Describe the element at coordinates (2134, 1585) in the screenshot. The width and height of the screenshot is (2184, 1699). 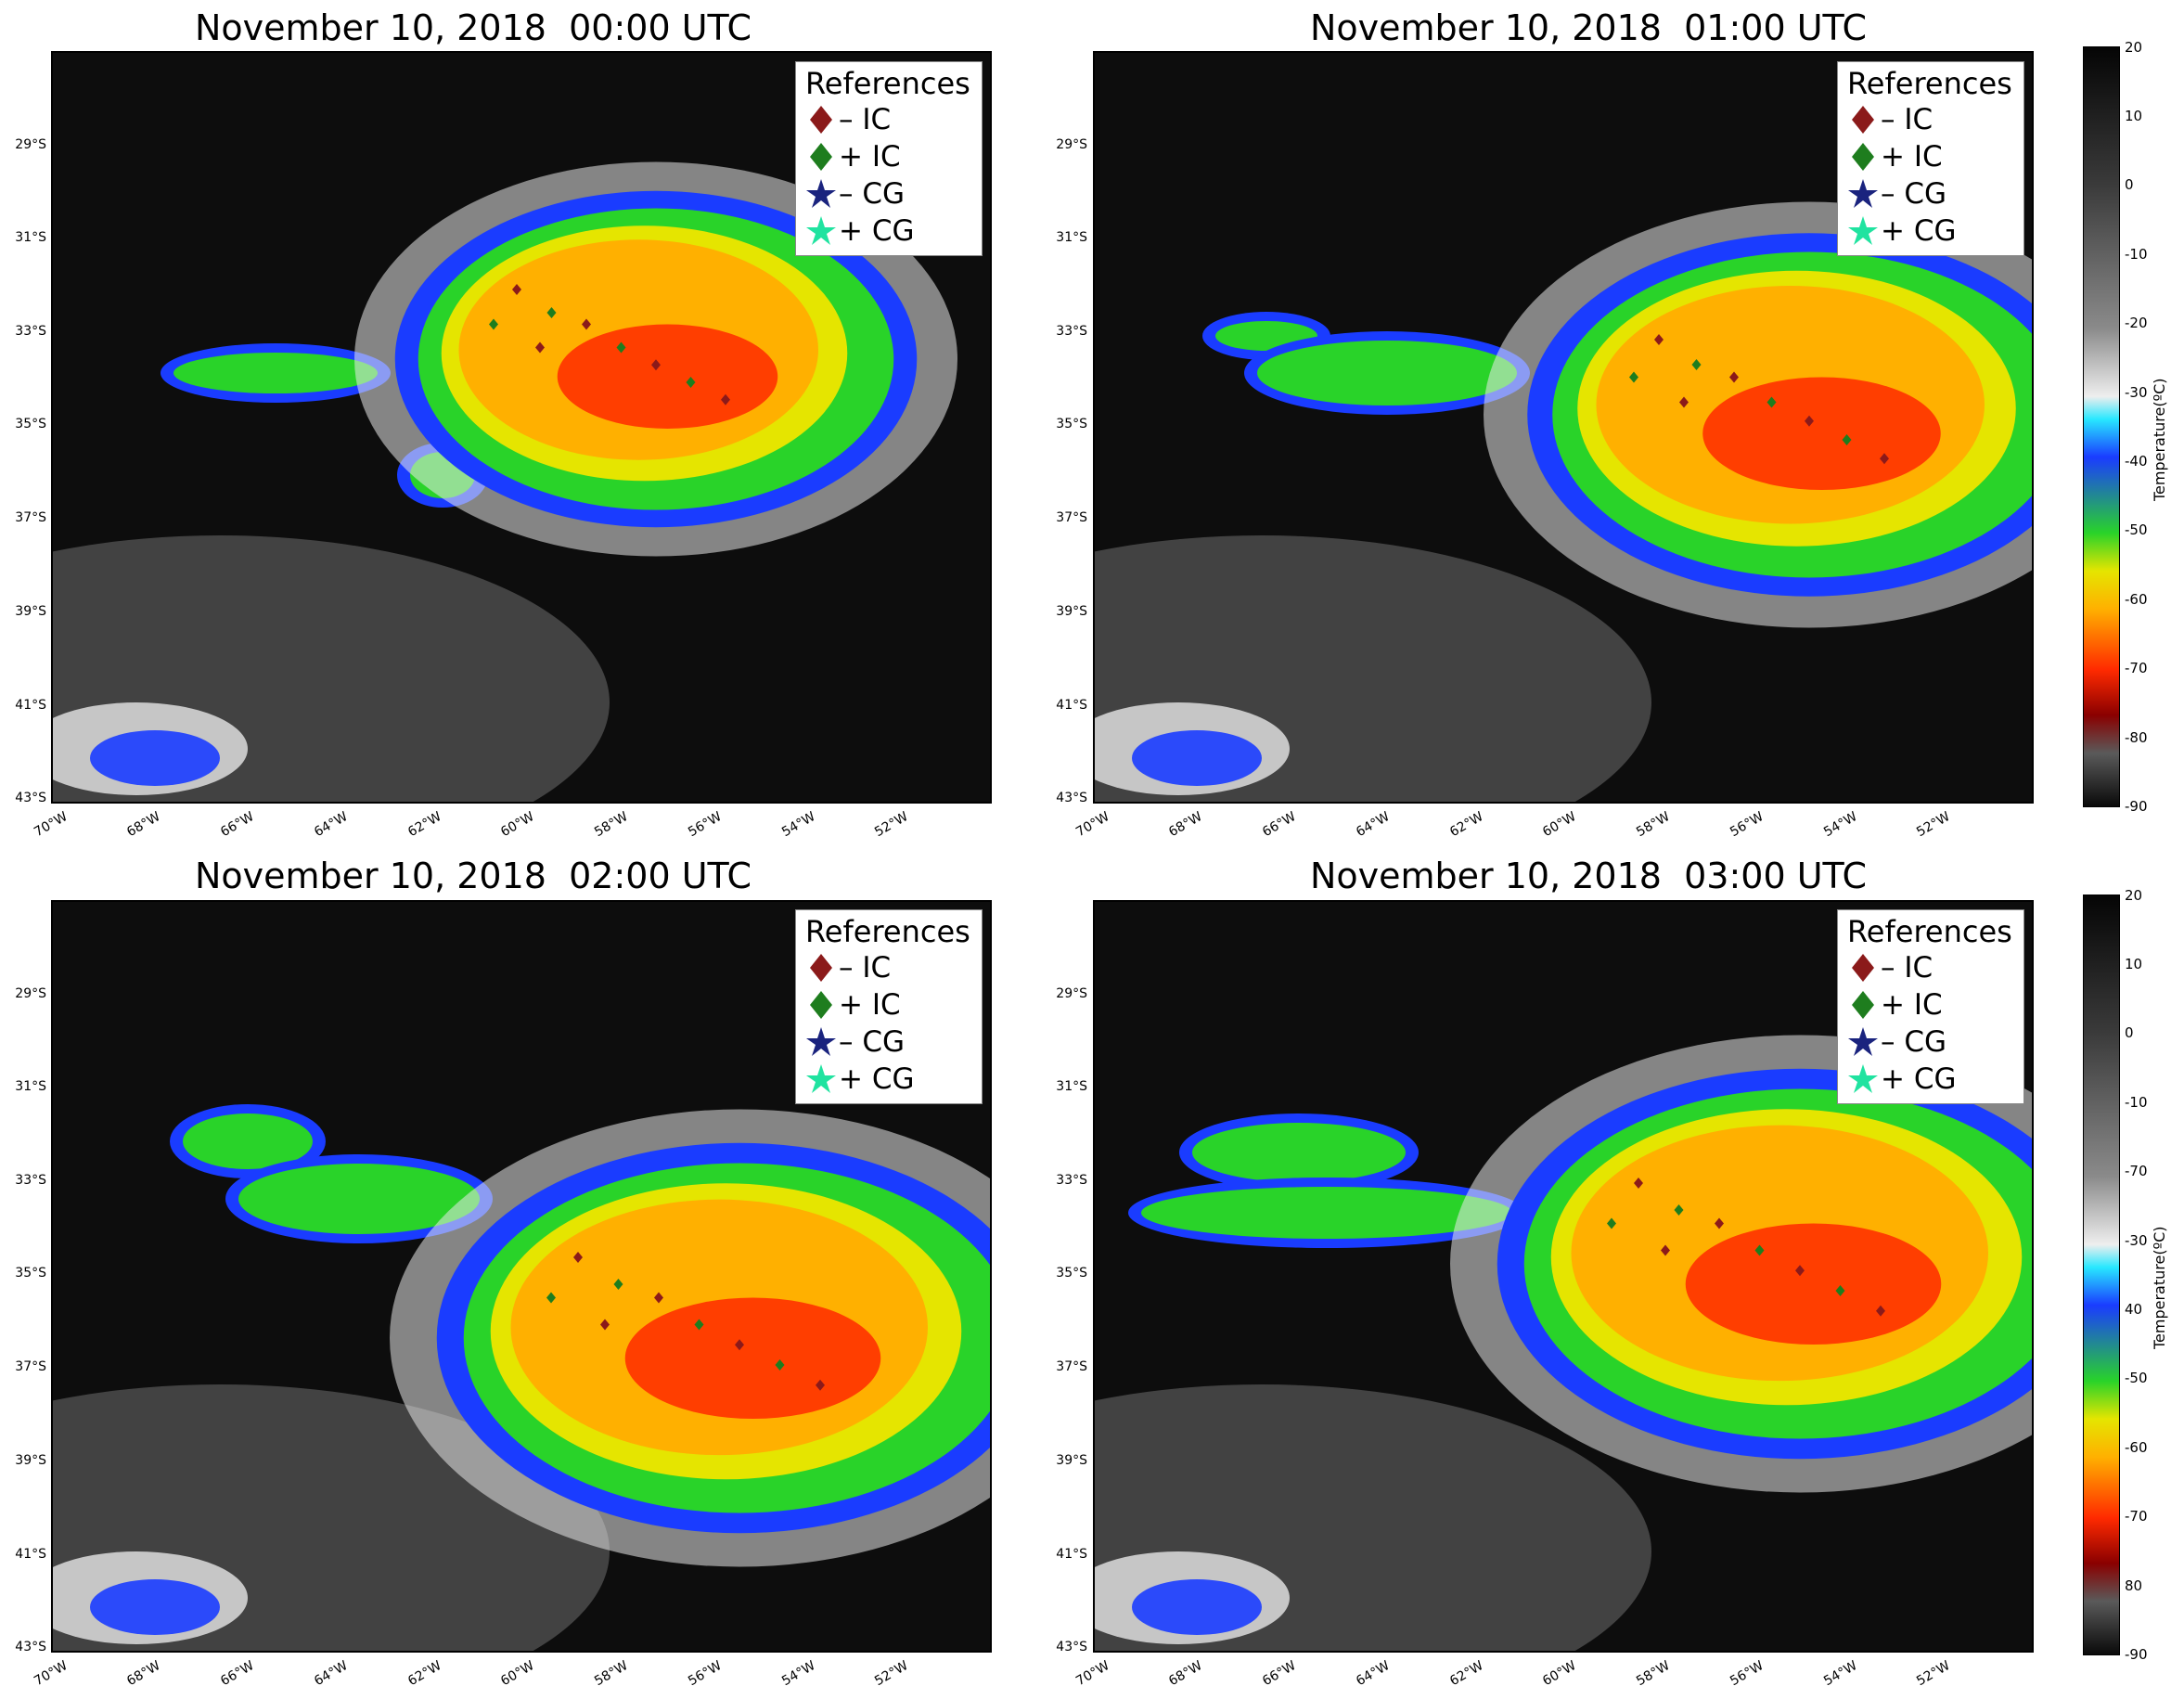
I see `colorbar-tick: 80` at that location.